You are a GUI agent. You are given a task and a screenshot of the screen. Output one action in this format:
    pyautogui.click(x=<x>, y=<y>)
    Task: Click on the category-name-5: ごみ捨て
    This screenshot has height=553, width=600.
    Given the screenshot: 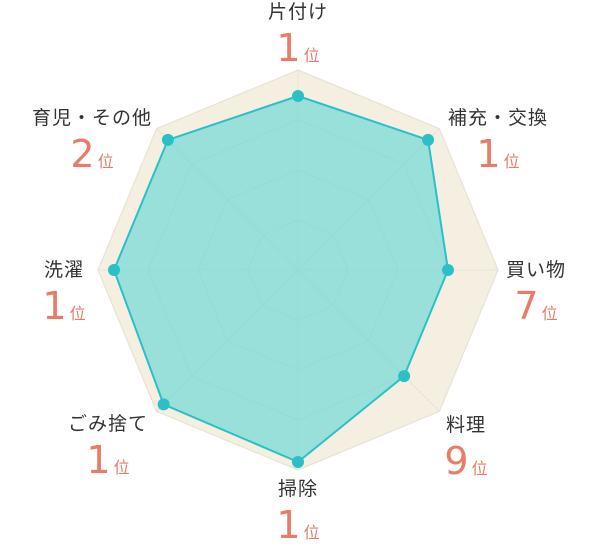 What is the action you would take?
    pyautogui.click(x=108, y=424)
    